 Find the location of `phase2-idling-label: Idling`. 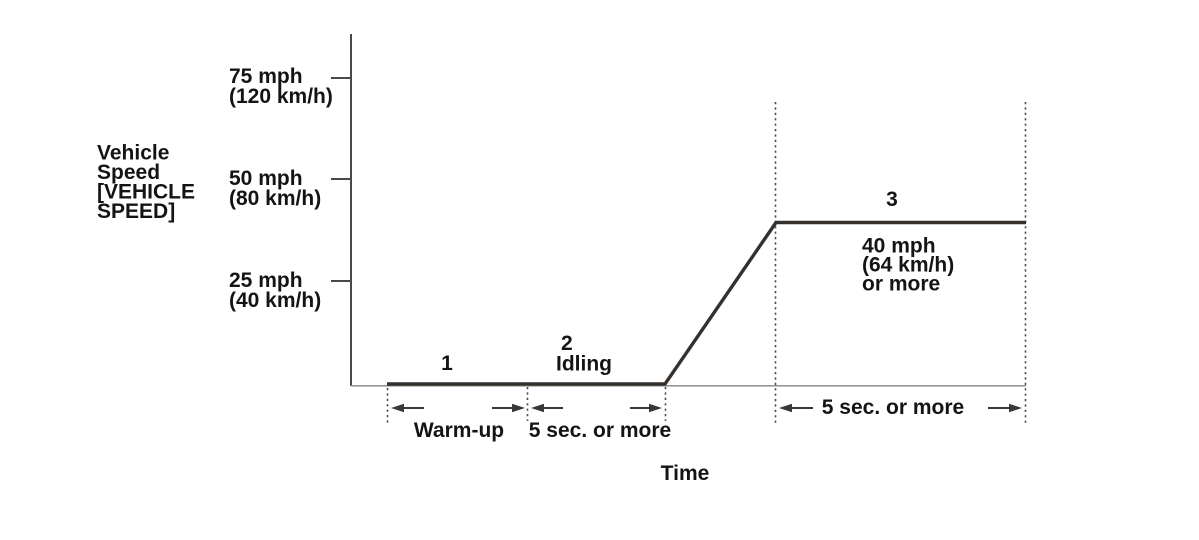

phase2-idling-label: Idling is located at coordinates (584, 364).